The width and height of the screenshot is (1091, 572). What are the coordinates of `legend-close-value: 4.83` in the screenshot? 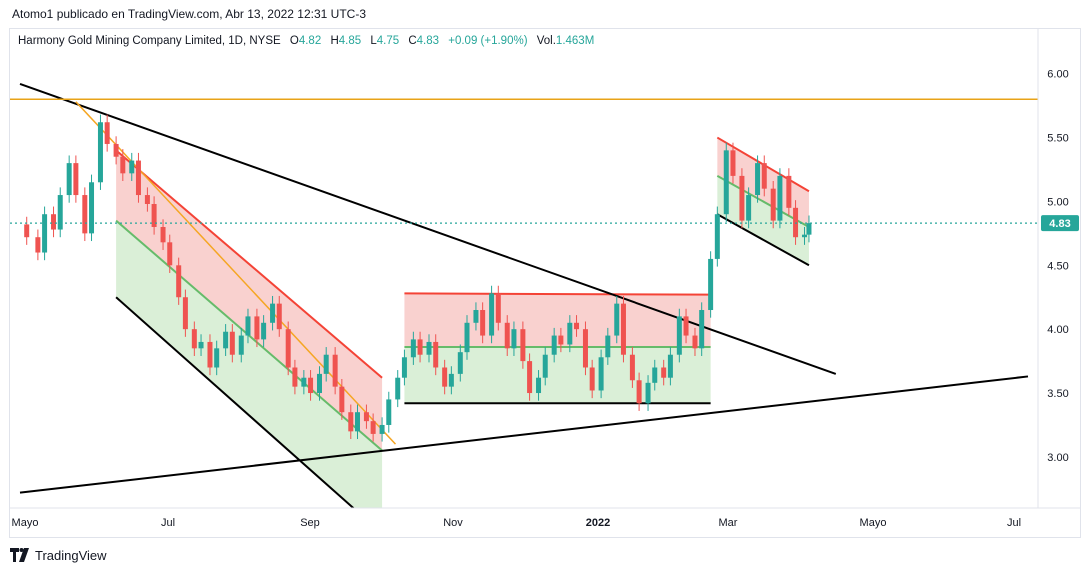 It's located at (428, 41).